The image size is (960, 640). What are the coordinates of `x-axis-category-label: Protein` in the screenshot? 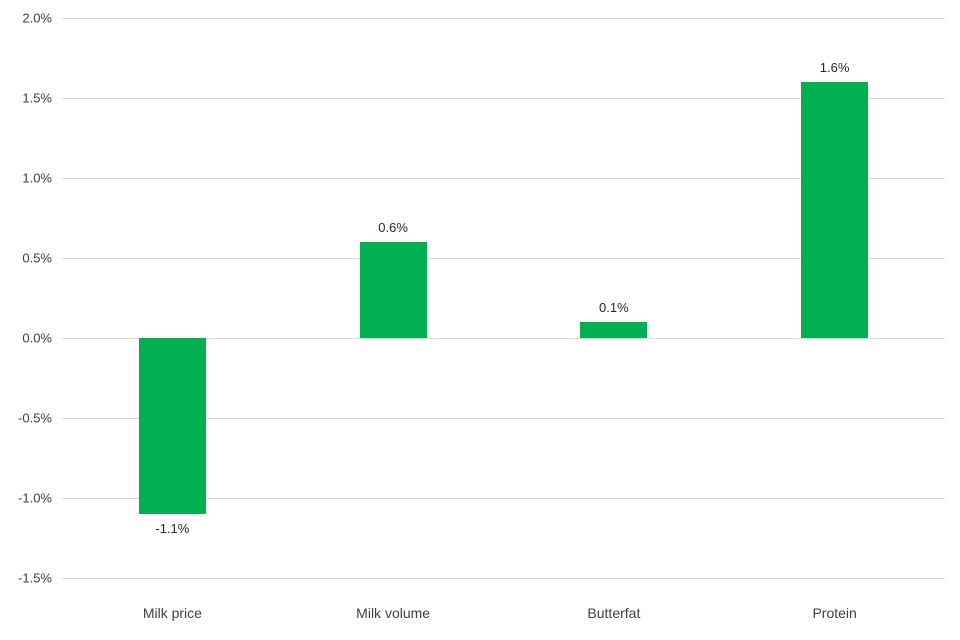 It's located at (834, 613).